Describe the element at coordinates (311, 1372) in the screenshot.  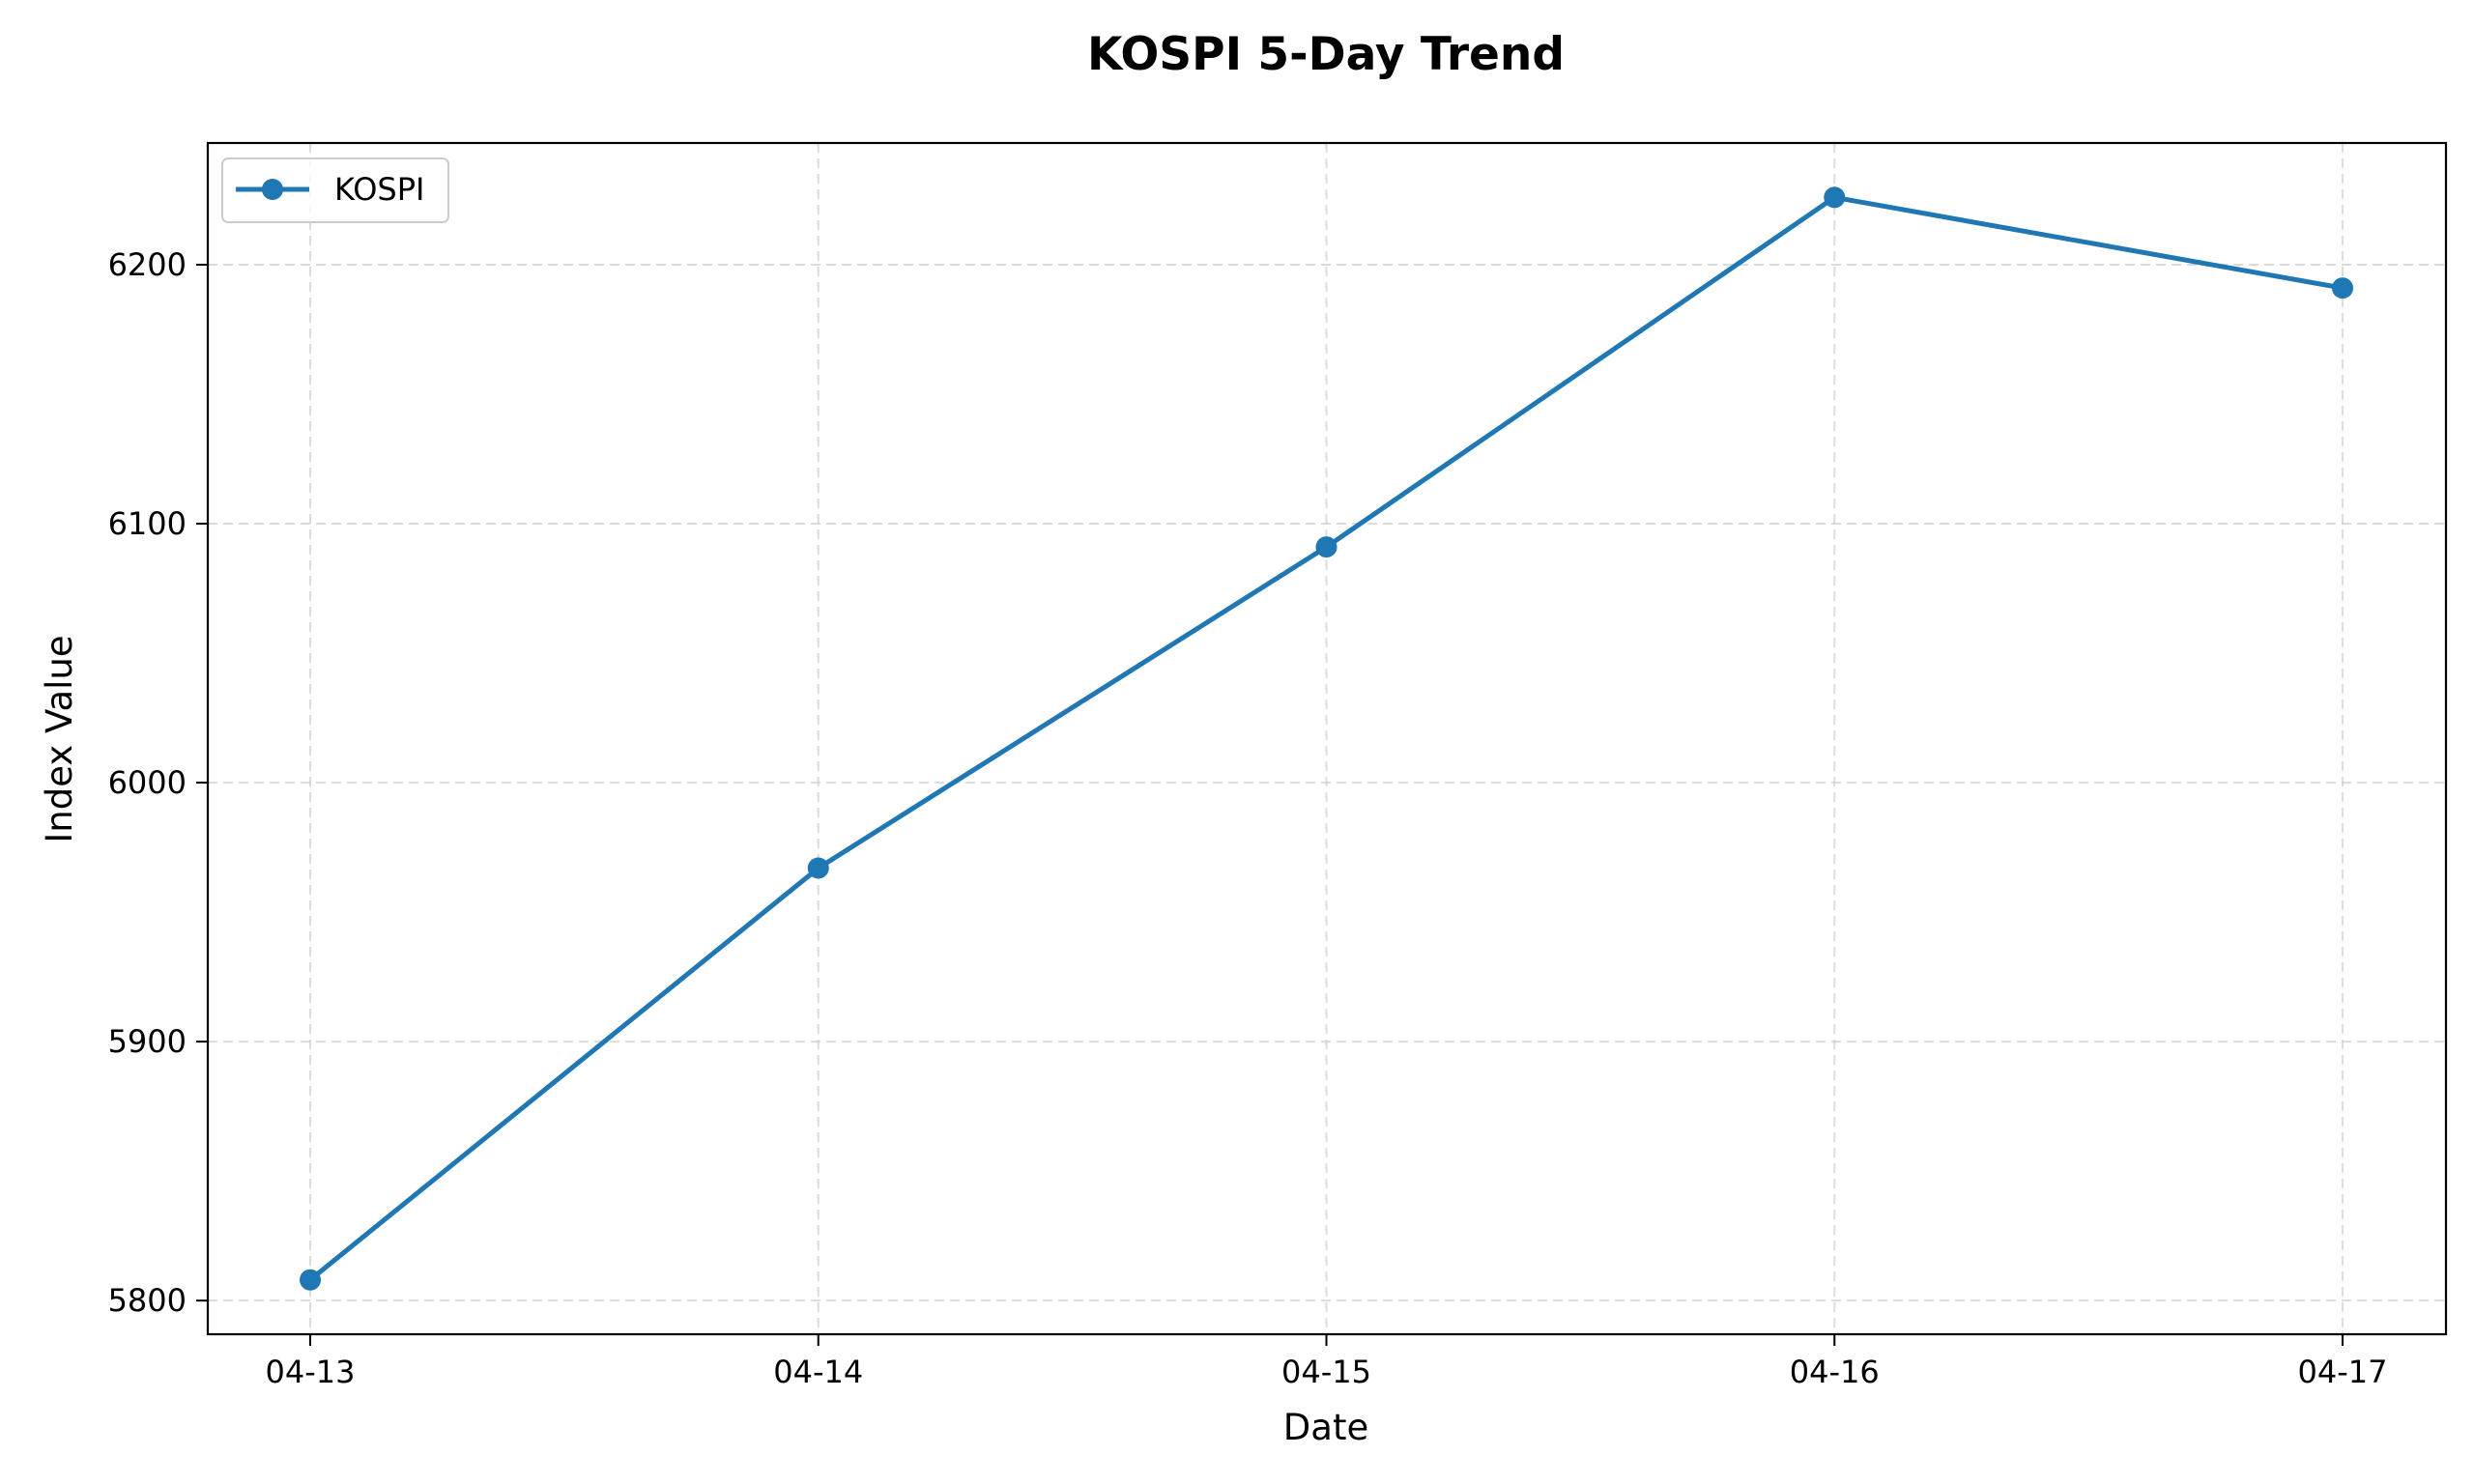
I see `x-tick-label: 04-13` at that location.